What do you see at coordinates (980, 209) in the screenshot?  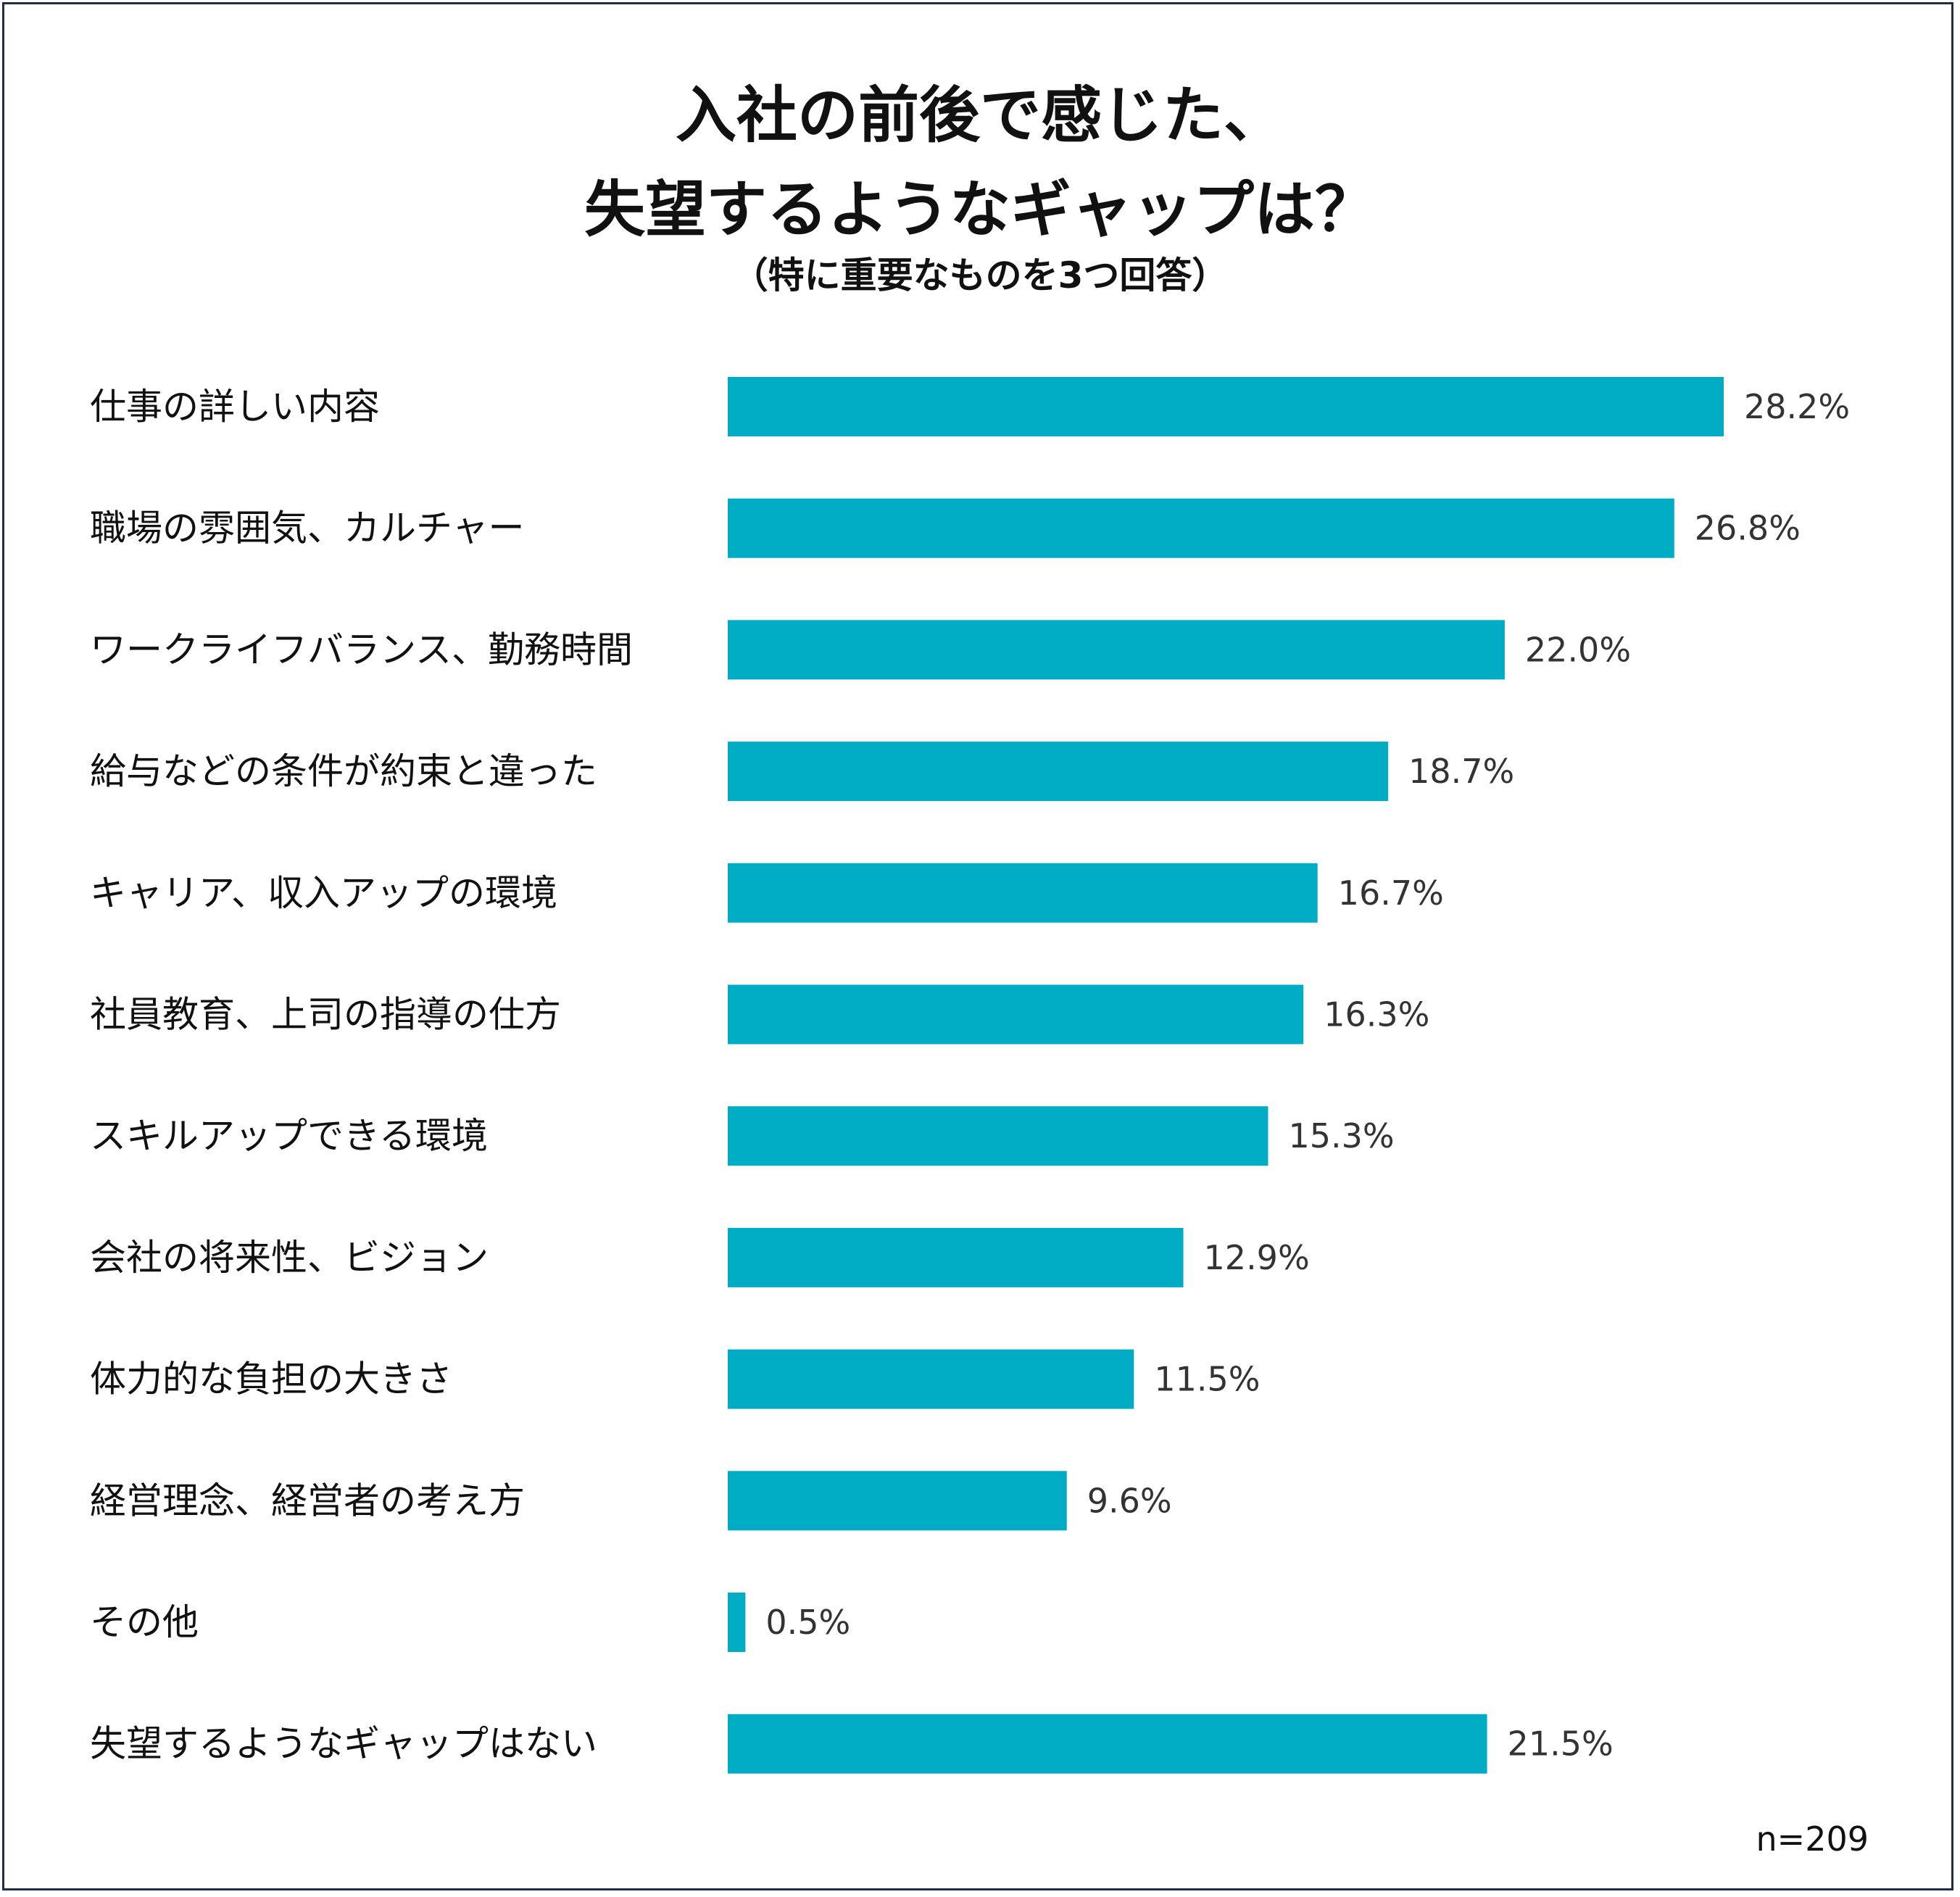 I see `chart-title-line2: 失望するようなギャップは？` at bounding box center [980, 209].